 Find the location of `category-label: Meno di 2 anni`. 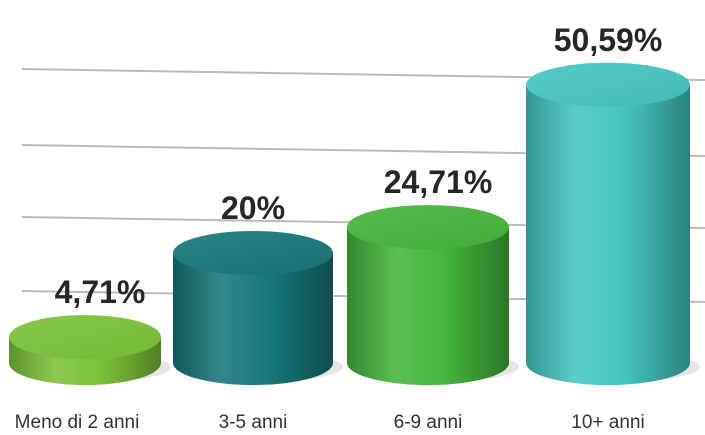

category-label: Meno di 2 anni is located at coordinates (77, 422).